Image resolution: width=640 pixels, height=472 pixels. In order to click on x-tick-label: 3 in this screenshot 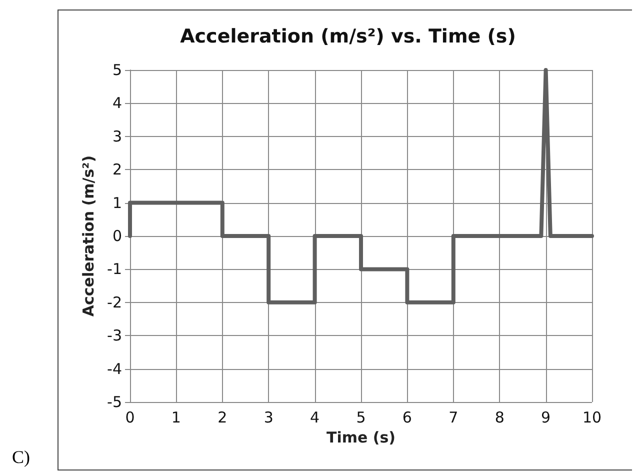, I will do `click(269, 417)`.